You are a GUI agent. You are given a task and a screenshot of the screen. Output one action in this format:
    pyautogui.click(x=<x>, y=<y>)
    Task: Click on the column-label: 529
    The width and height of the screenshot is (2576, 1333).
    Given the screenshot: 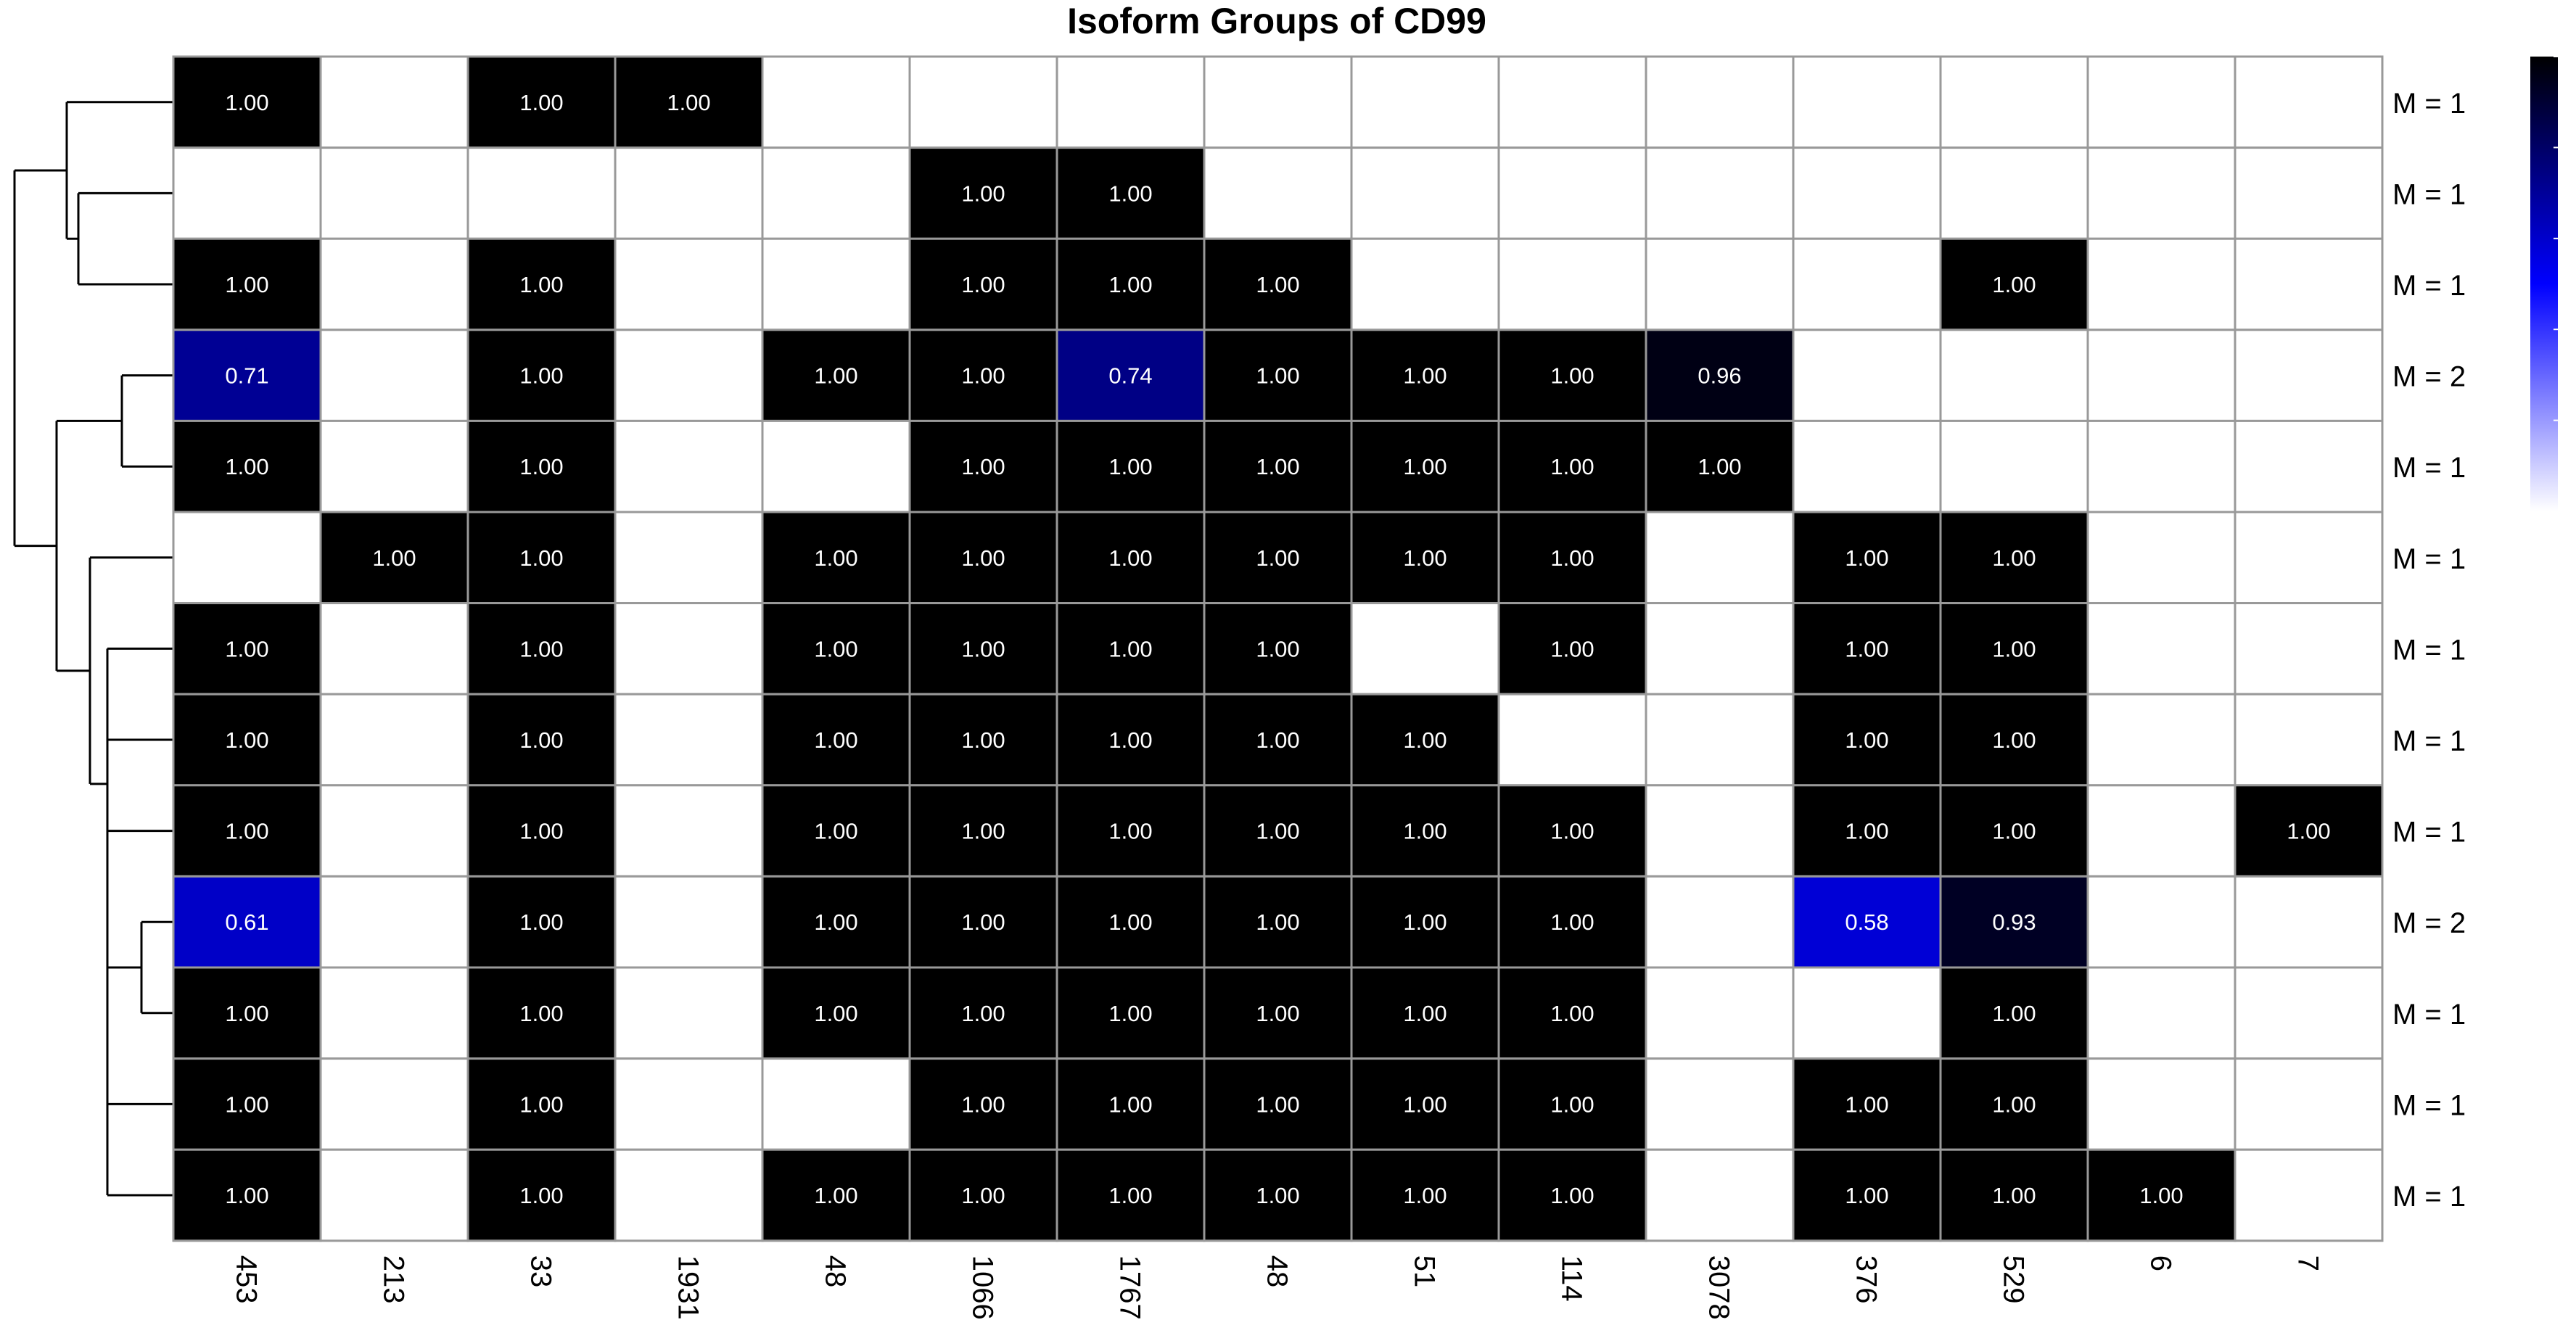 What is the action you would take?
    pyautogui.click(x=2014, y=1279)
    